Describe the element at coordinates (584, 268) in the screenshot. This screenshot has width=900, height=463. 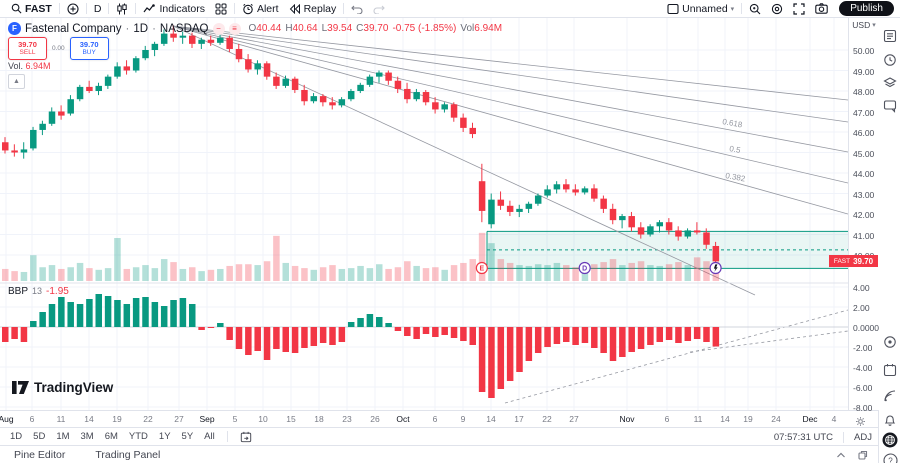
I see `dividend-marker: D` at that location.